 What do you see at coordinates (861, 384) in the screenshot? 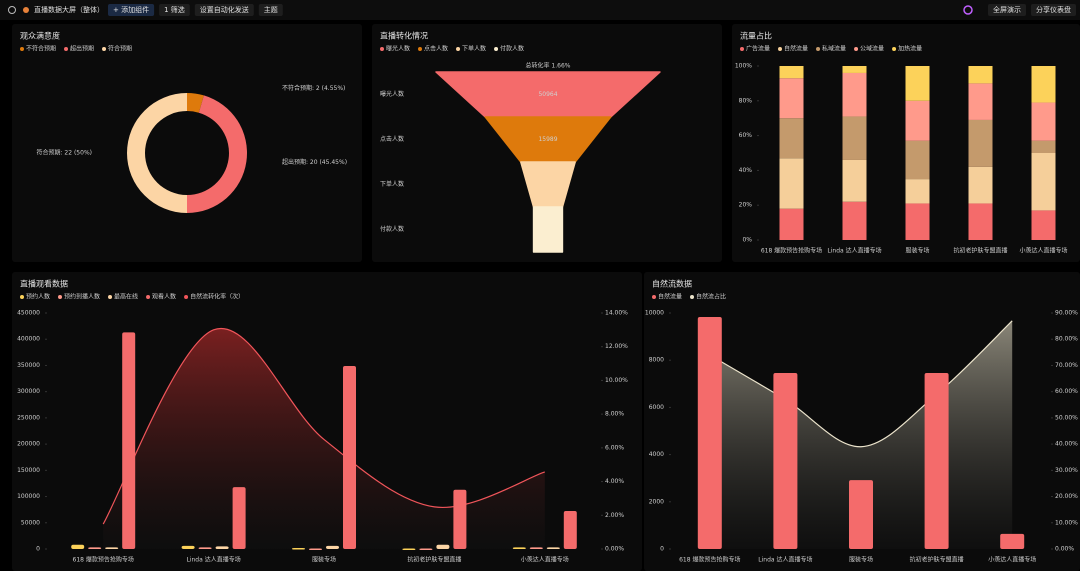
I see `line` at bounding box center [861, 384].